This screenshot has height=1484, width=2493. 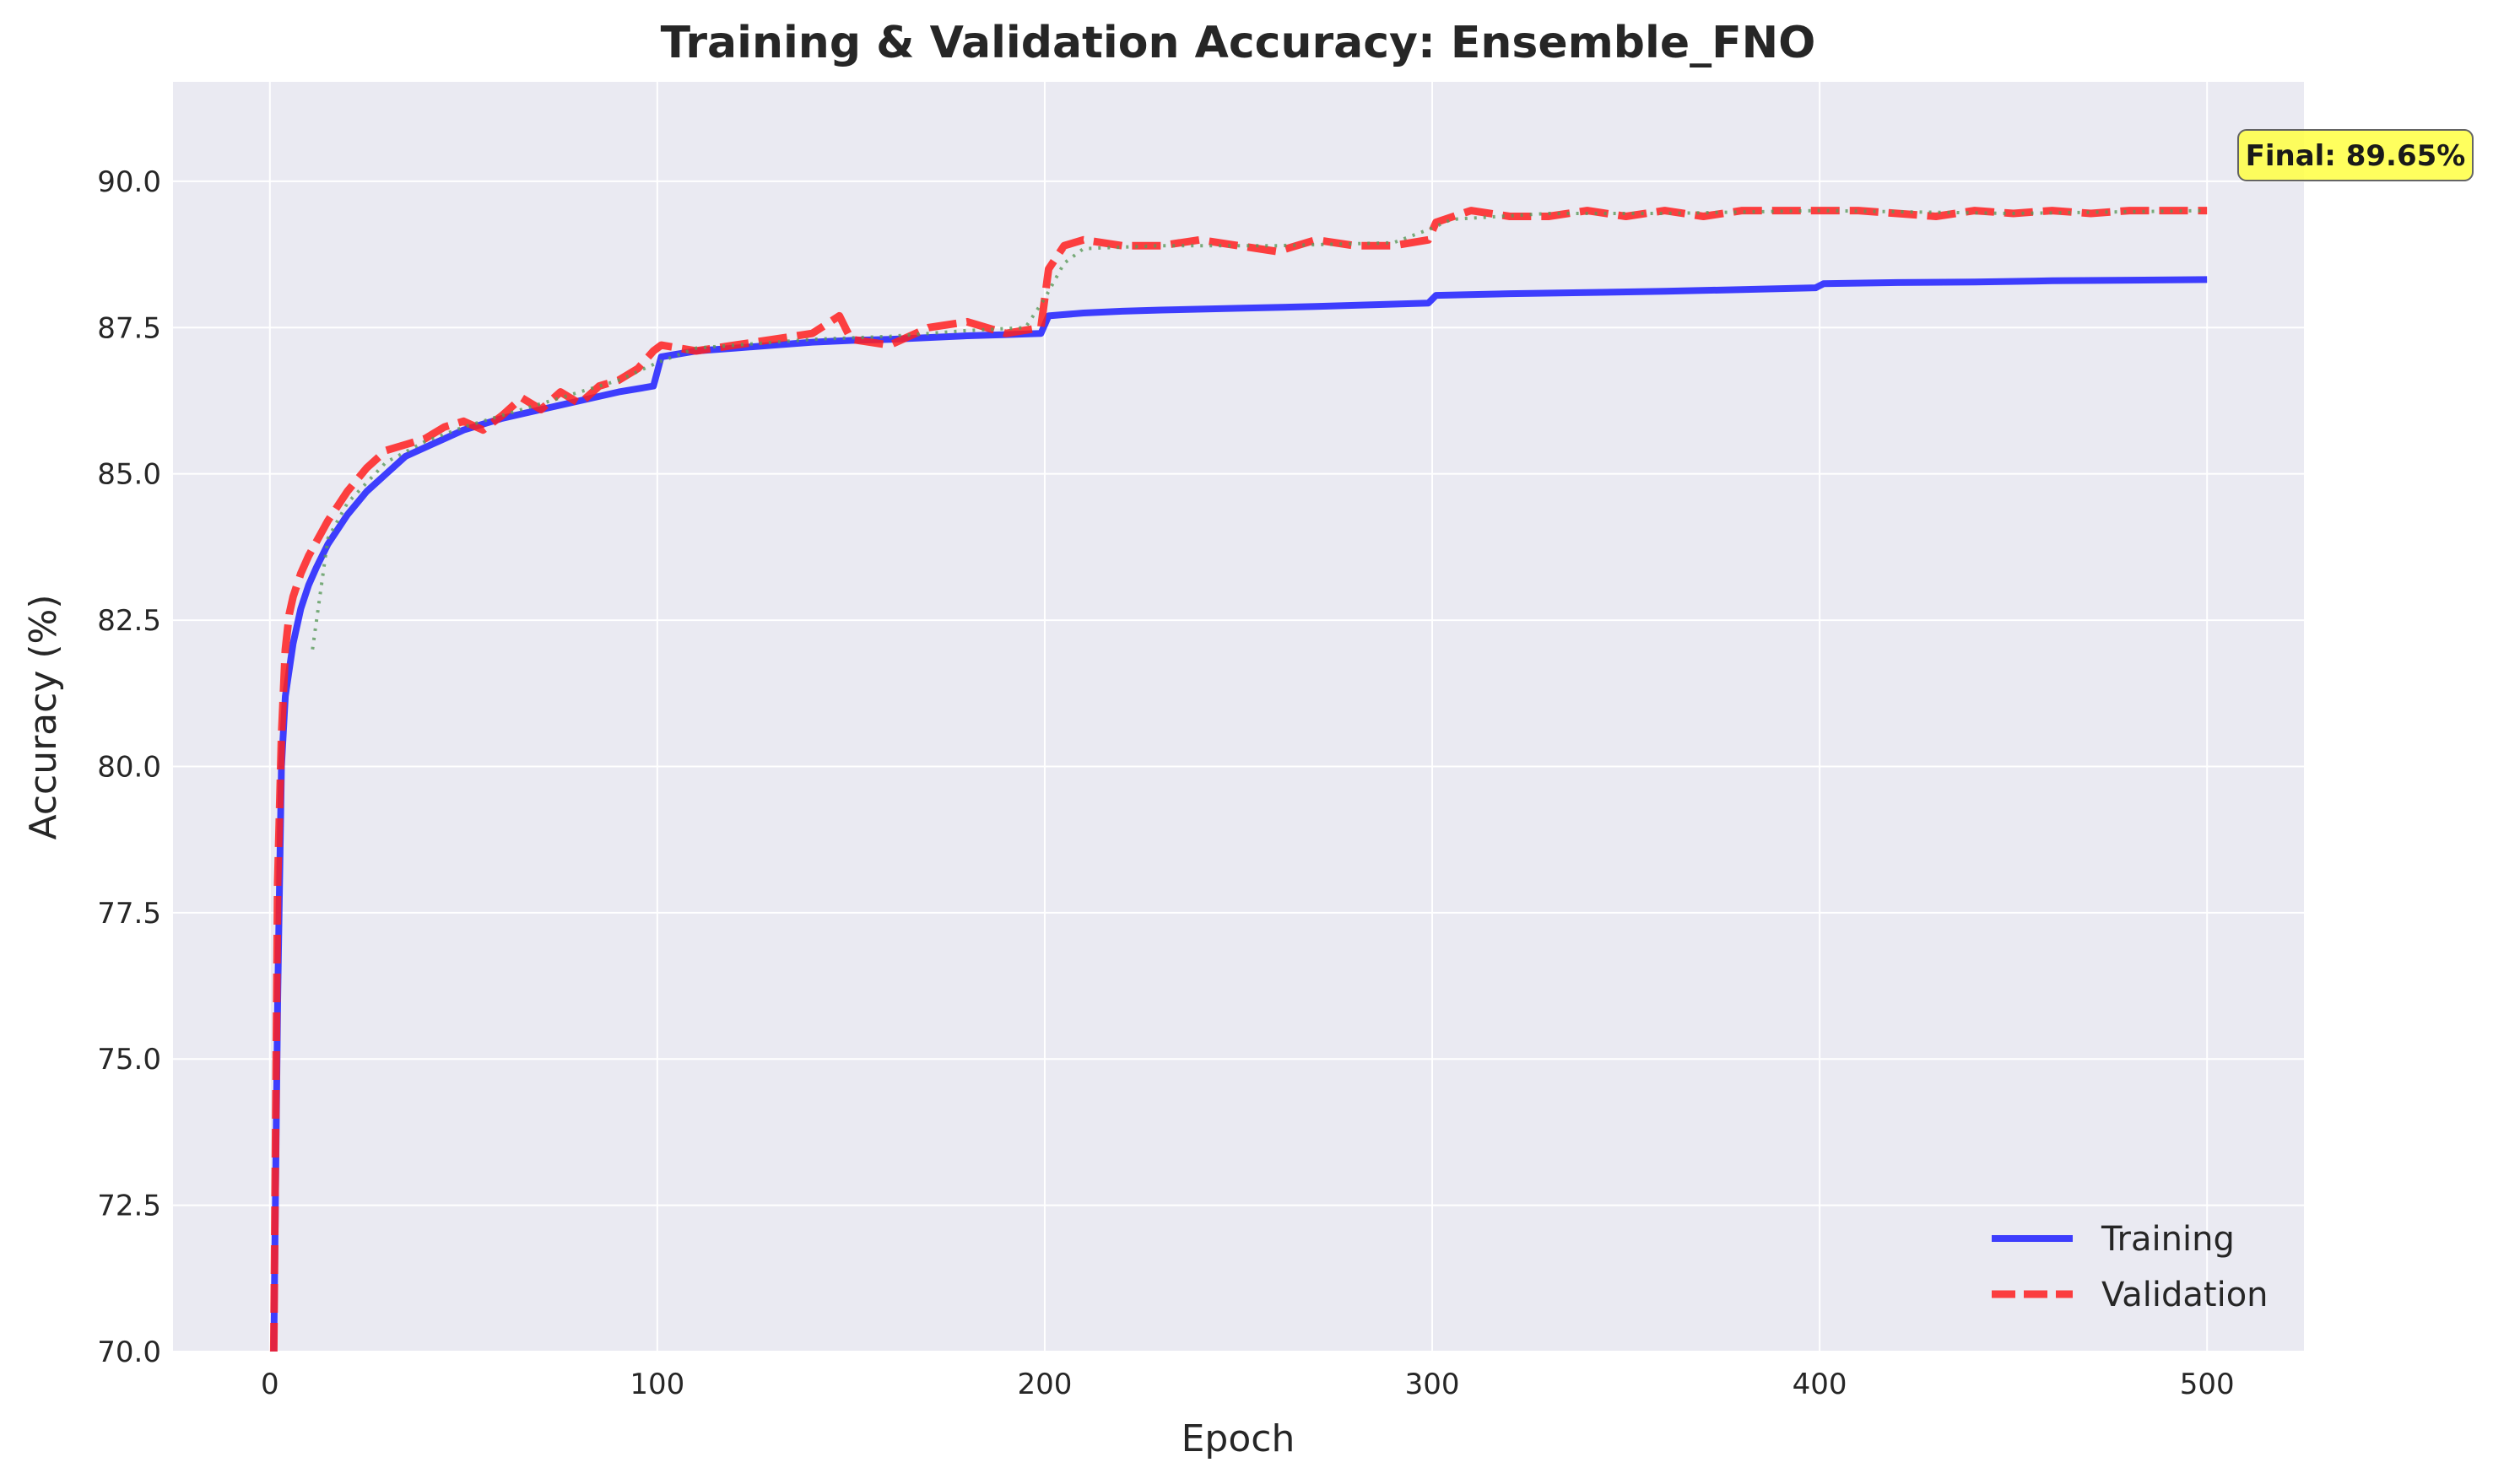 What do you see at coordinates (2168, 1239) in the screenshot?
I see `legend-label-training: Training` at bounding box center [2168, 1239].